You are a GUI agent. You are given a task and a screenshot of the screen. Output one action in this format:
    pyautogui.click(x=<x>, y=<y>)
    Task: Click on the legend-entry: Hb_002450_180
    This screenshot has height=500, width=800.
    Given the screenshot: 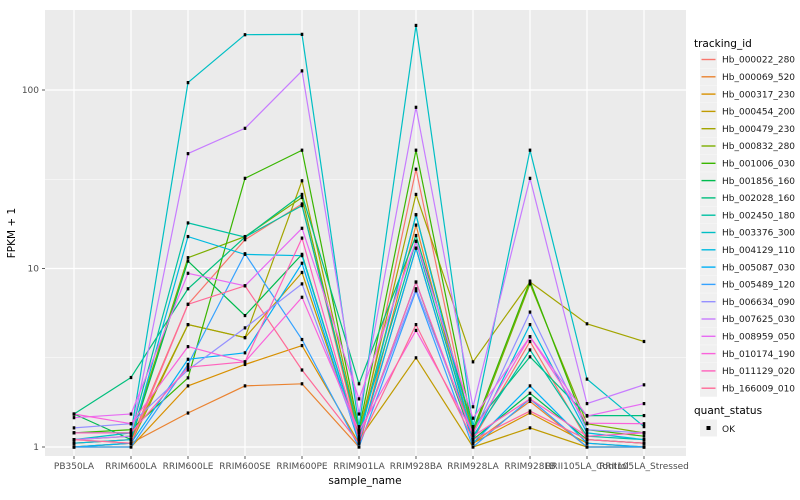 What is the action you would take?
    pyautogui.click(x=747, y=215)
    